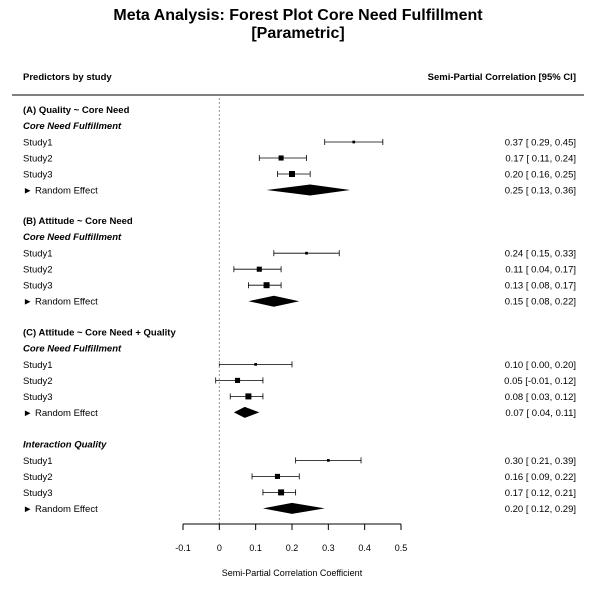 The width and height of the screenshot is (600, 600). I want to click on ci-text: 0.10 [ 0.00, 0.20], so click(540, 365).